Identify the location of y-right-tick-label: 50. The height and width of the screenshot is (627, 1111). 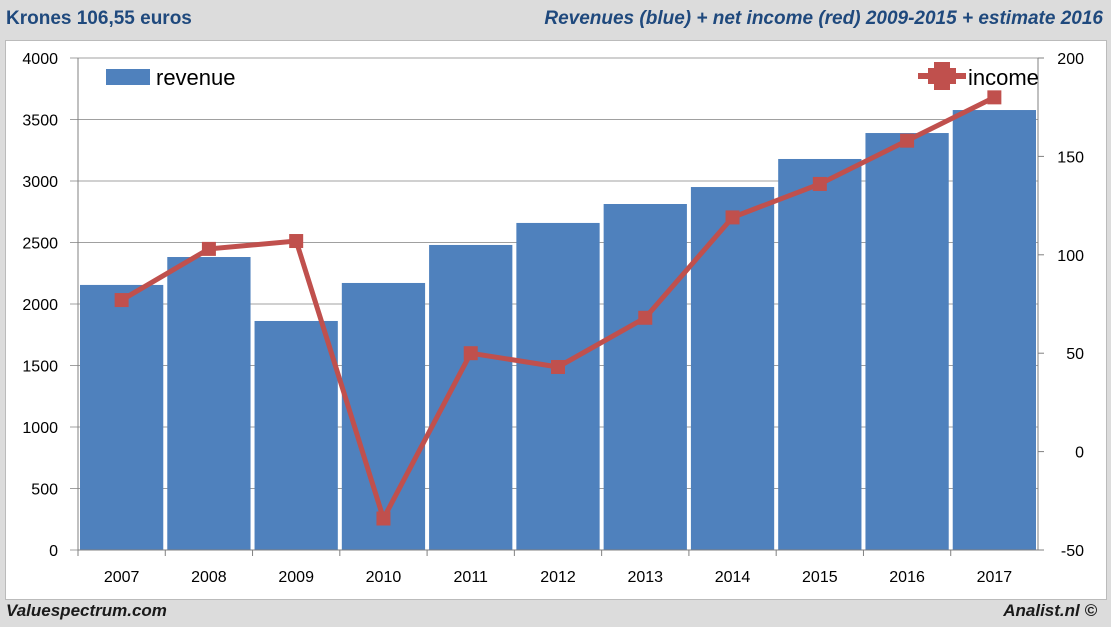
(1075, 354).